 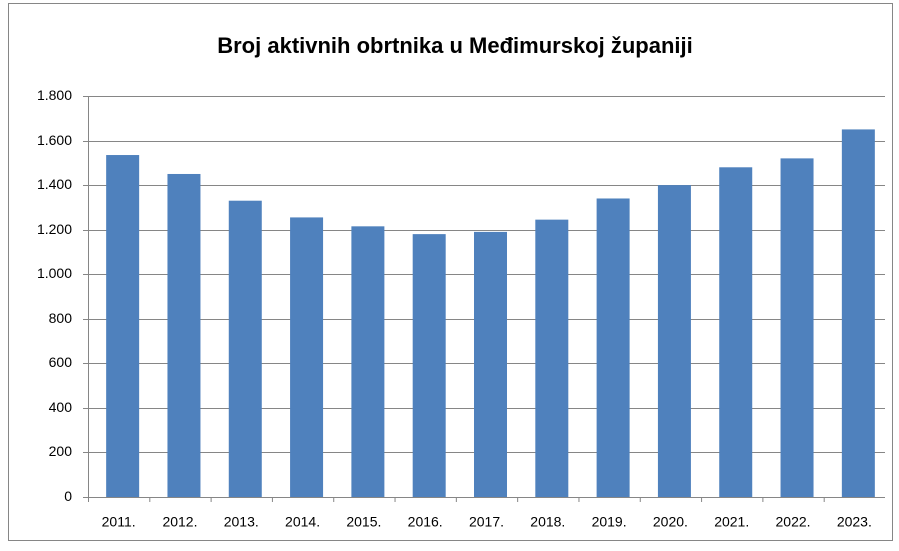 I want to click on x-tick-label: 2022., so click(x=793, y=522).